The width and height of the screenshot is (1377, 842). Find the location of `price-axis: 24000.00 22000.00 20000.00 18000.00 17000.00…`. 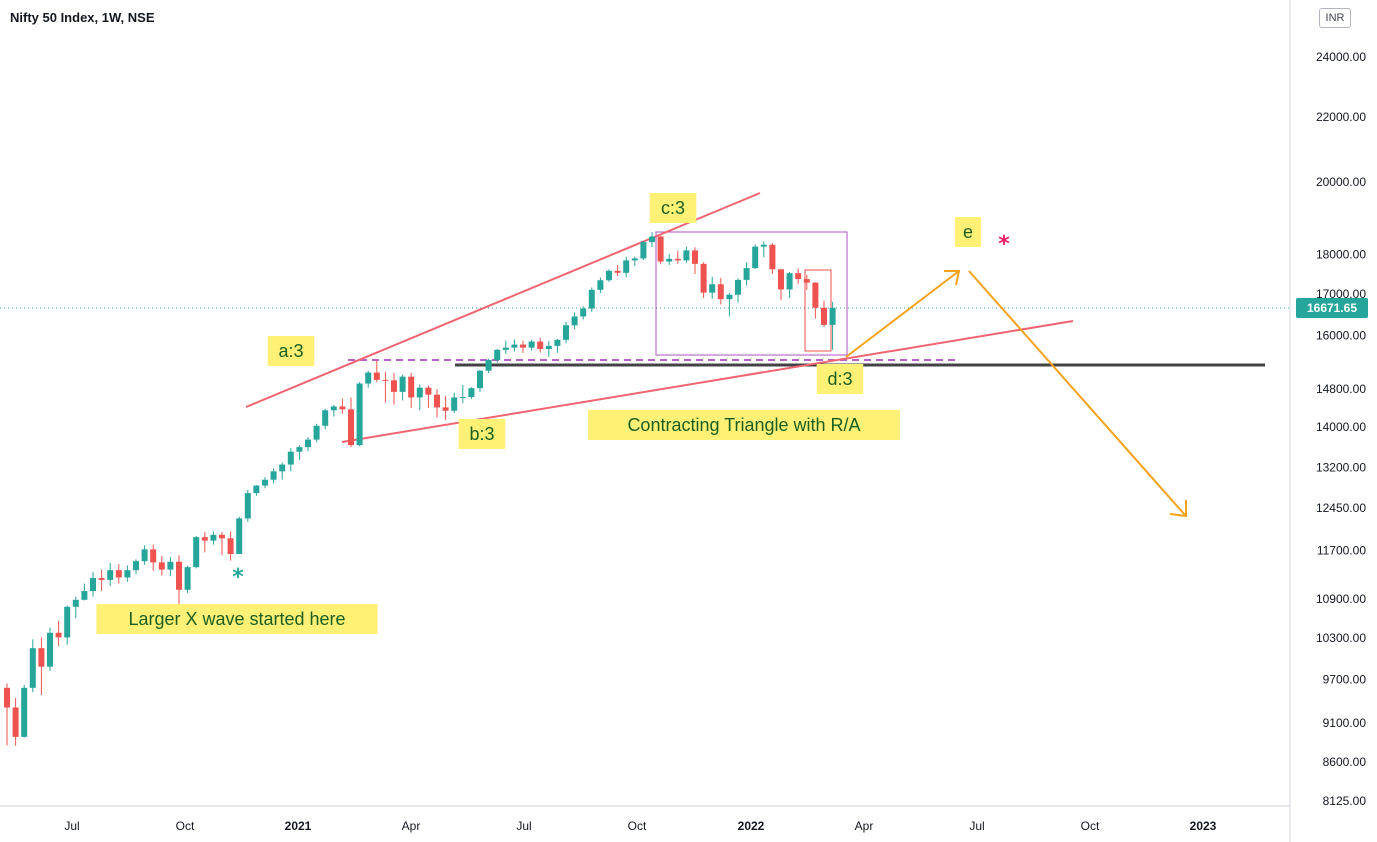

price-axis: 24000.00 22000.00 20000.00 18000.00 17000.00… is located at coordinates (1341, 429).